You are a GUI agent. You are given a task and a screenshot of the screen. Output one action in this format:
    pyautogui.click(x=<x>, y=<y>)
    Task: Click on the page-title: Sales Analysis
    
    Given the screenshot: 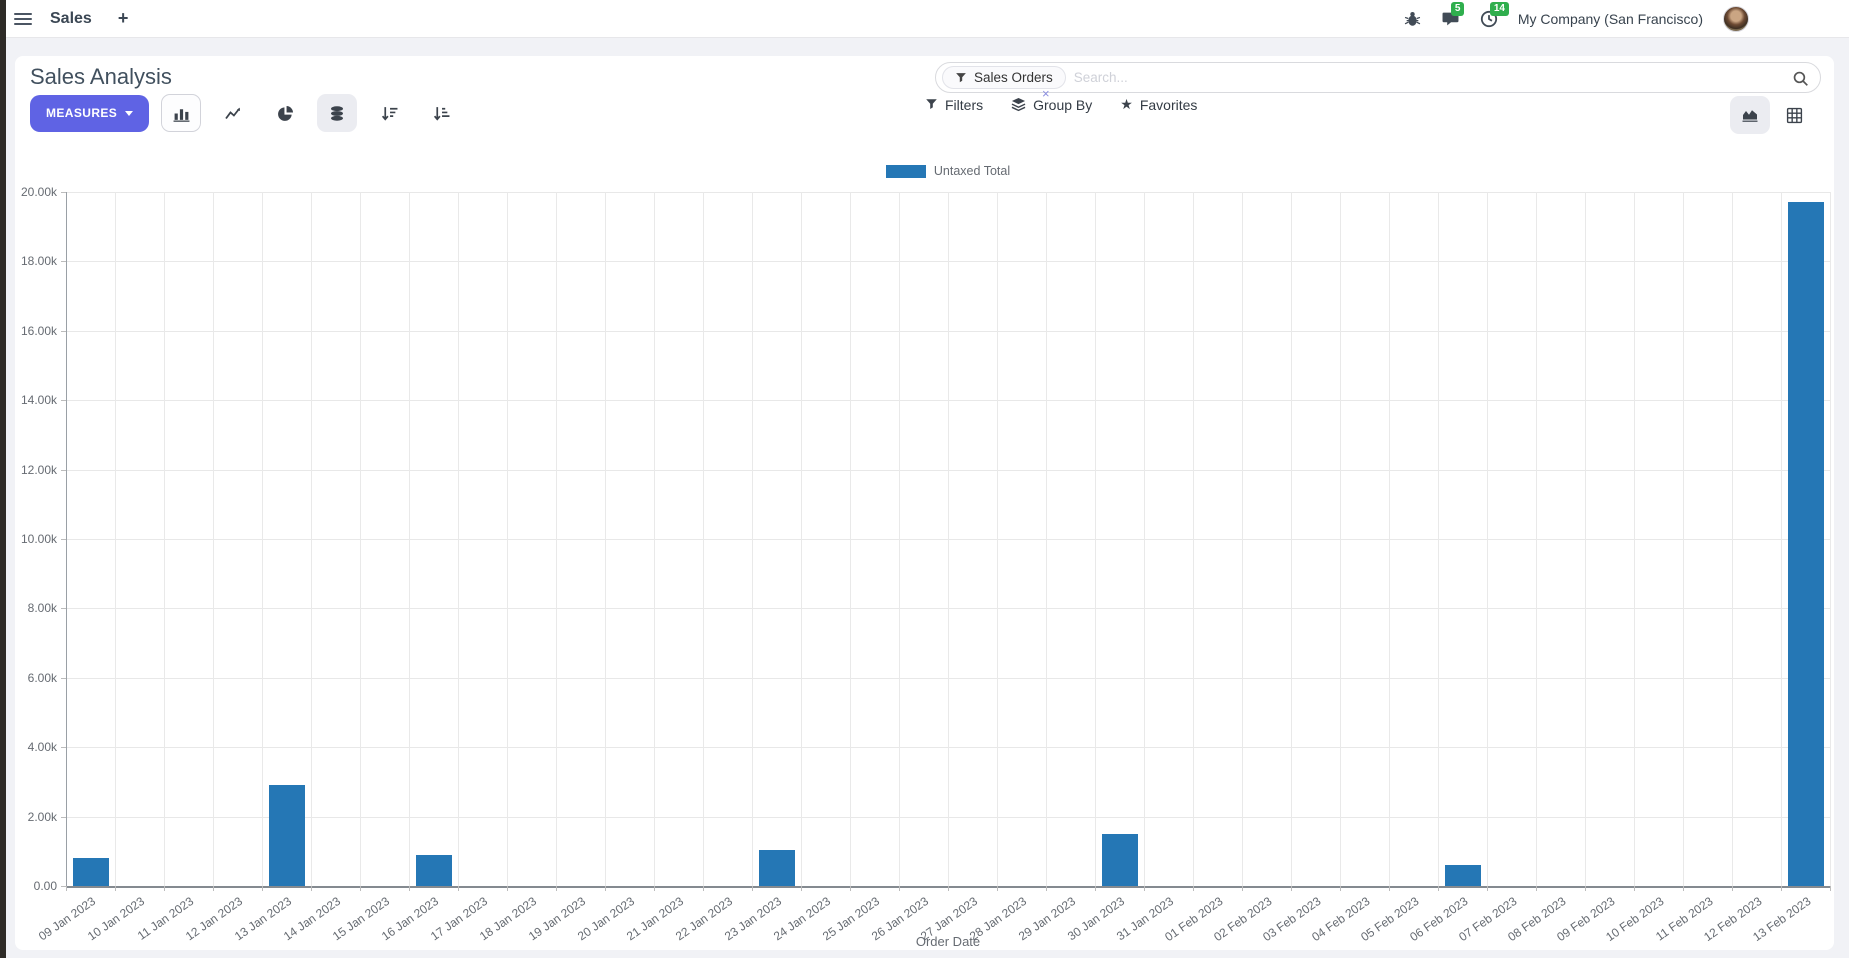 What is the action you would take?
    pyautogui.click(x=101, y=76)
    